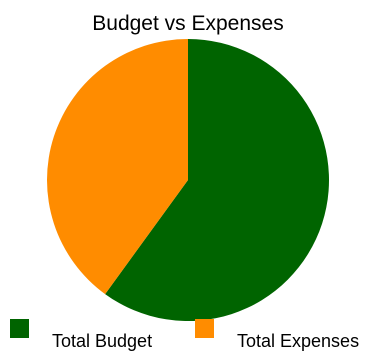 This screenshot has height=354, width=384. Describe the element at coordinates (102, 341) in the screenshot. I see `legend-label-total-budget: Total Budget` at that location.